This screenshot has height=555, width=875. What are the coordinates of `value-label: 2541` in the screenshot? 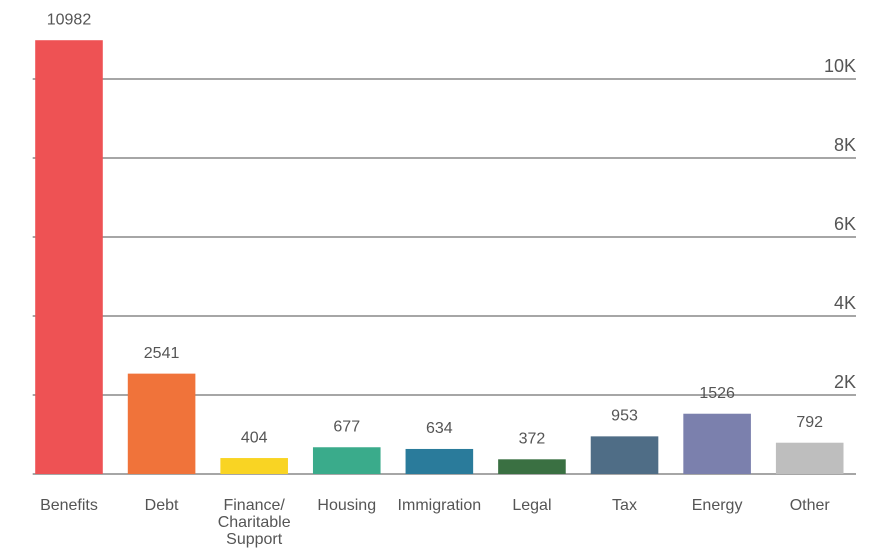 It's located at (162, 353).